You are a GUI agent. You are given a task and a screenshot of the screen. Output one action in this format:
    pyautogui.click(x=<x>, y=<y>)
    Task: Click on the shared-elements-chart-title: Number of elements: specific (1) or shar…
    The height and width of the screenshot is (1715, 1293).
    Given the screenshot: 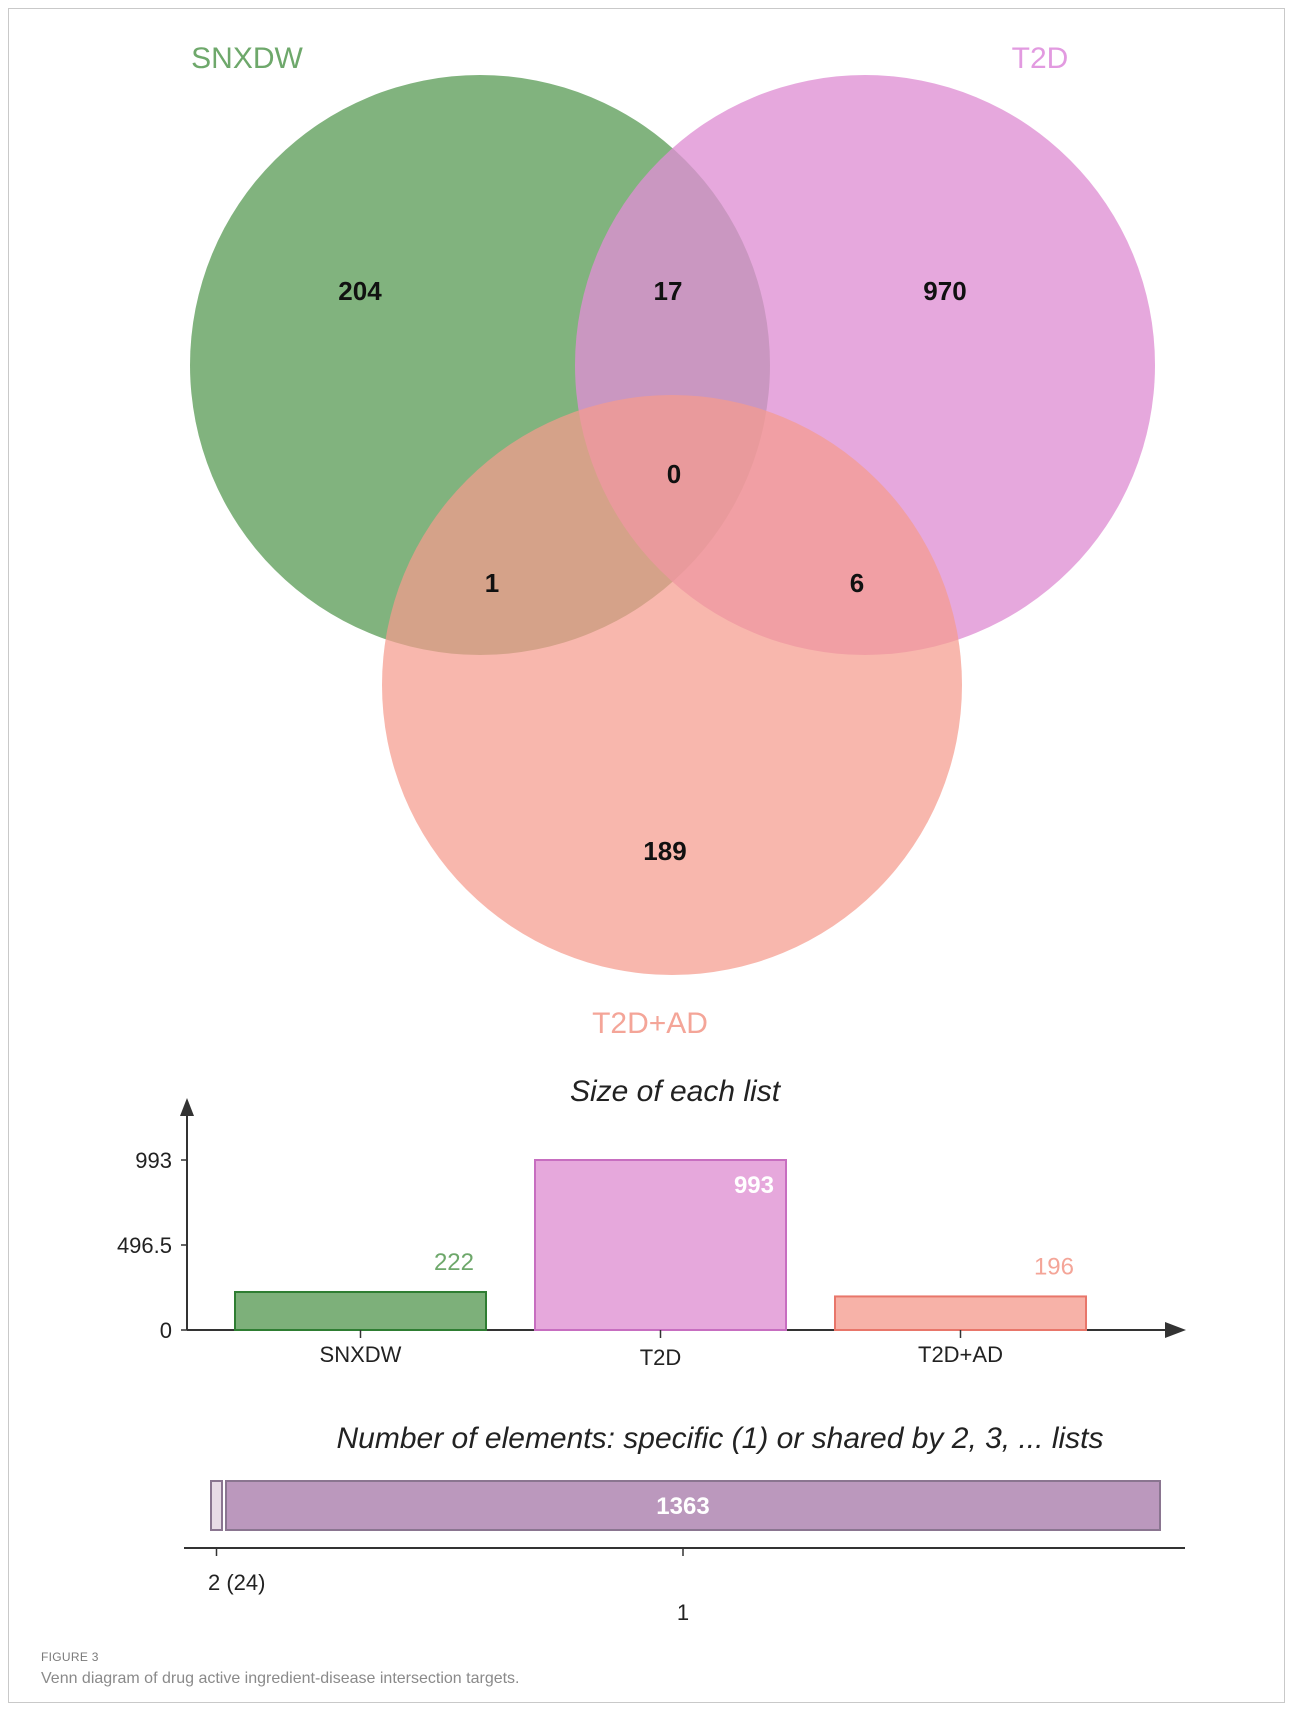 What is the action you would take?
    pyautogui.click(x=720, y=1438)
    